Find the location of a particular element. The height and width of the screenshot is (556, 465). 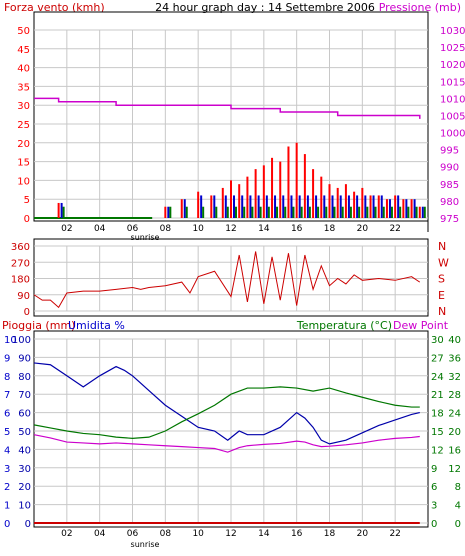

bottom-x-tick-label: 14 is located at coordinates (264, 534).